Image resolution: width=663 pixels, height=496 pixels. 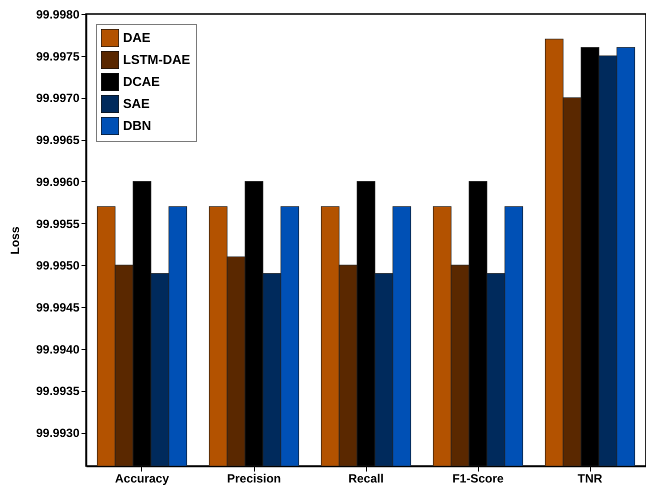 I want to click on y-axis-title: Loss, so click(x=15, y=240).